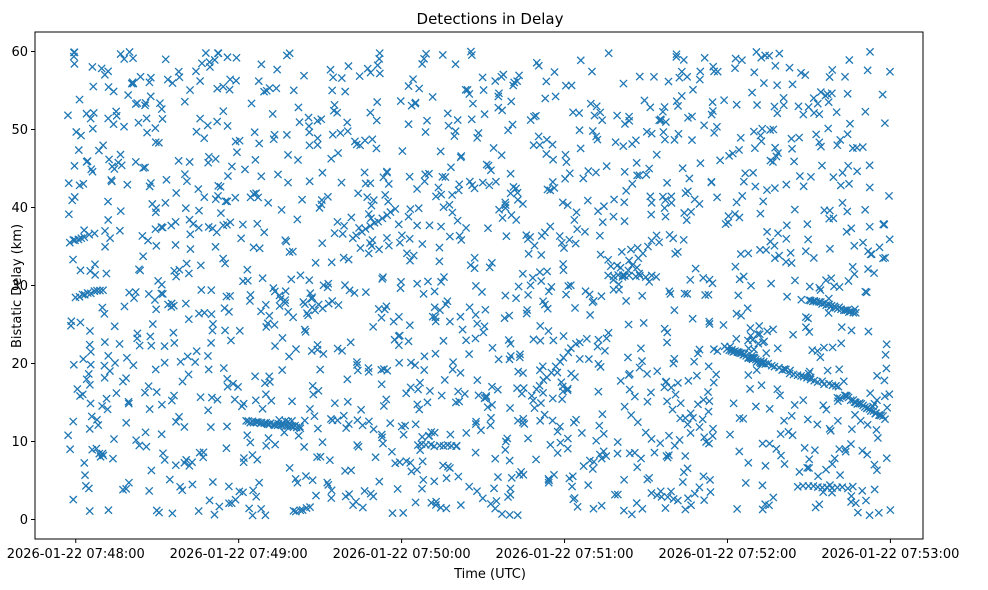 This screenshot has height=590, width=988. What do you see at coordinates (17, 286) in the screenshot?
I see `y-axis-label: Bistatic Delay (km)` at bounding box center [17, 286].